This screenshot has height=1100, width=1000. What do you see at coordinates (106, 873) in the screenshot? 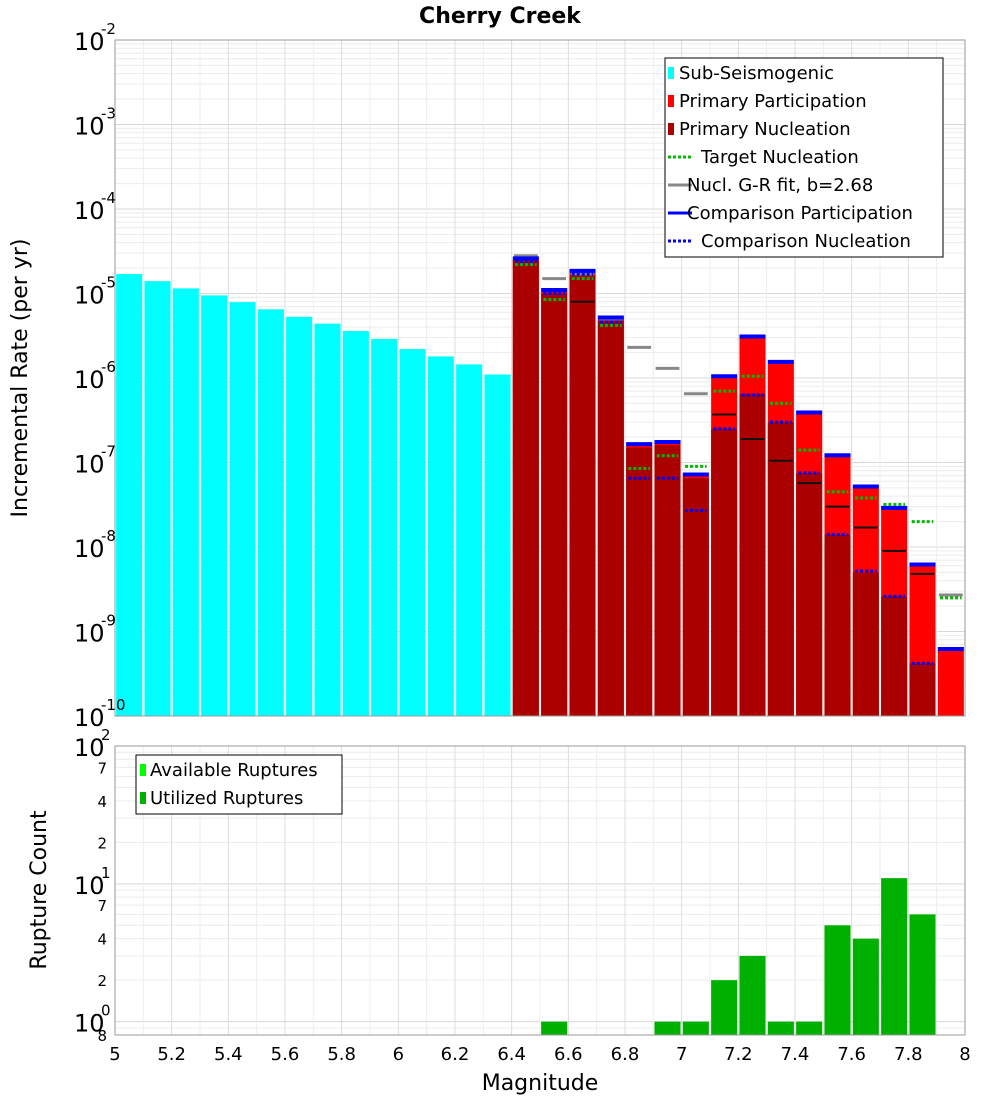
I see `y-tick-exponent: 1` at bounding box center [106, 873].